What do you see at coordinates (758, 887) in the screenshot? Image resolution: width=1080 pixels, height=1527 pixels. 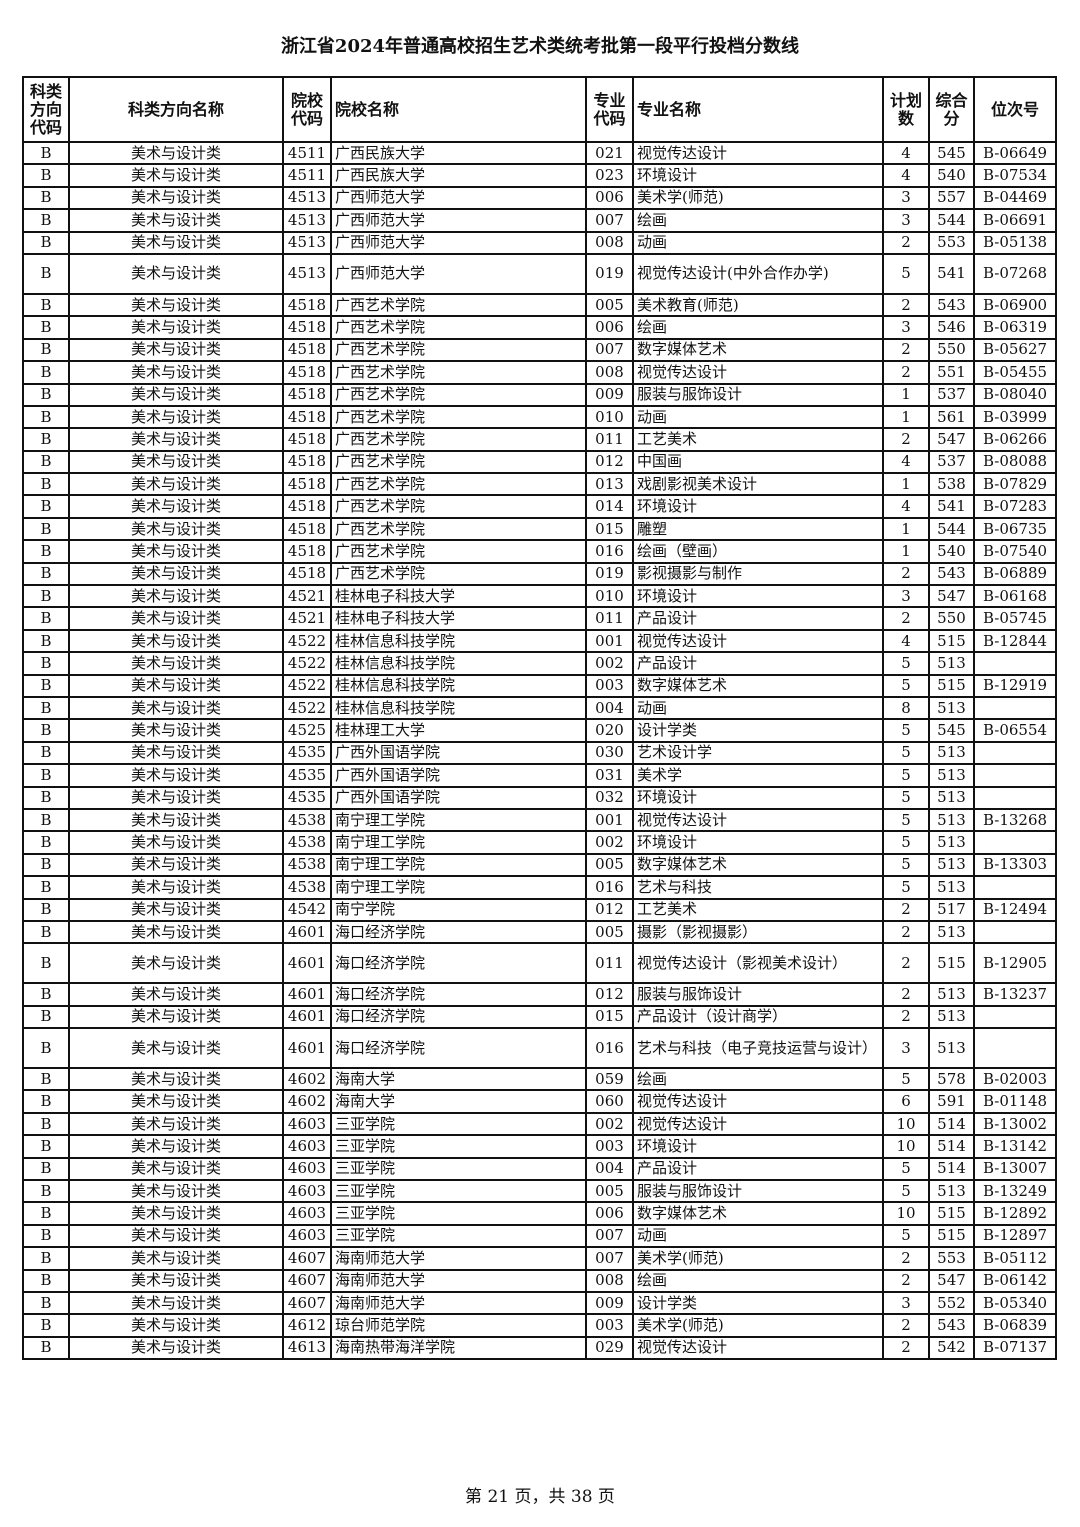 I see `cell-major-name: 艺术与科技` at bounding box center [758, 887].